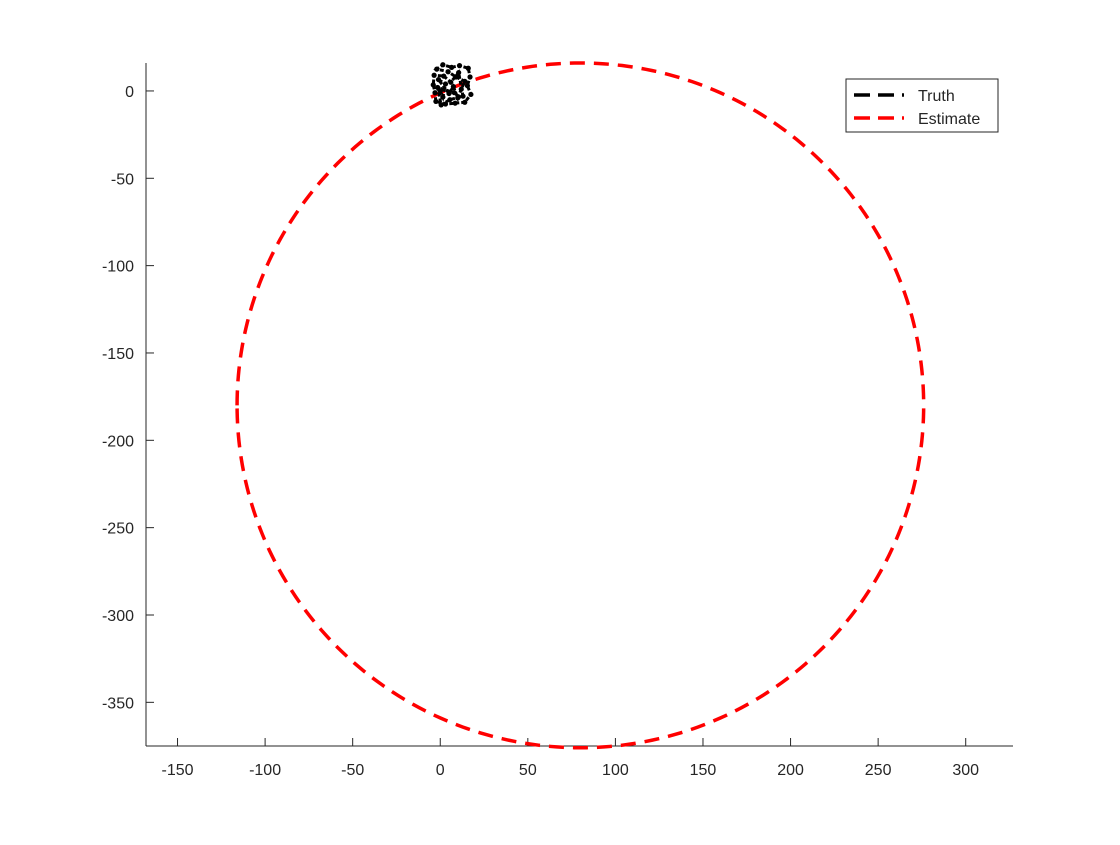 The image size is (1120, 845). Describe the element at coordinates (615, 770) in the screenshot. I see `x-tick-label: 100` at that location.